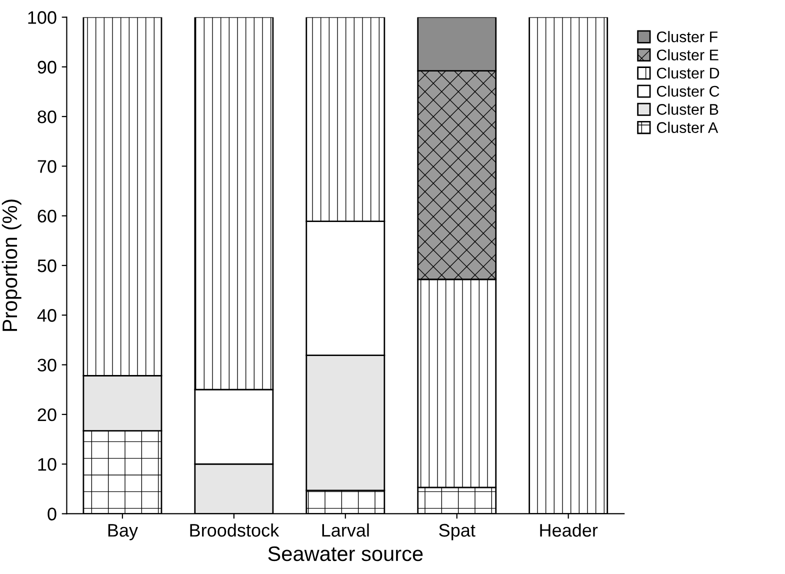 This screenshot has width=785, height=574. What do you see at coordinates (687, 127) in the screenshot?
I see `legend-label: Cluster A` at bounding box center [687, 127].